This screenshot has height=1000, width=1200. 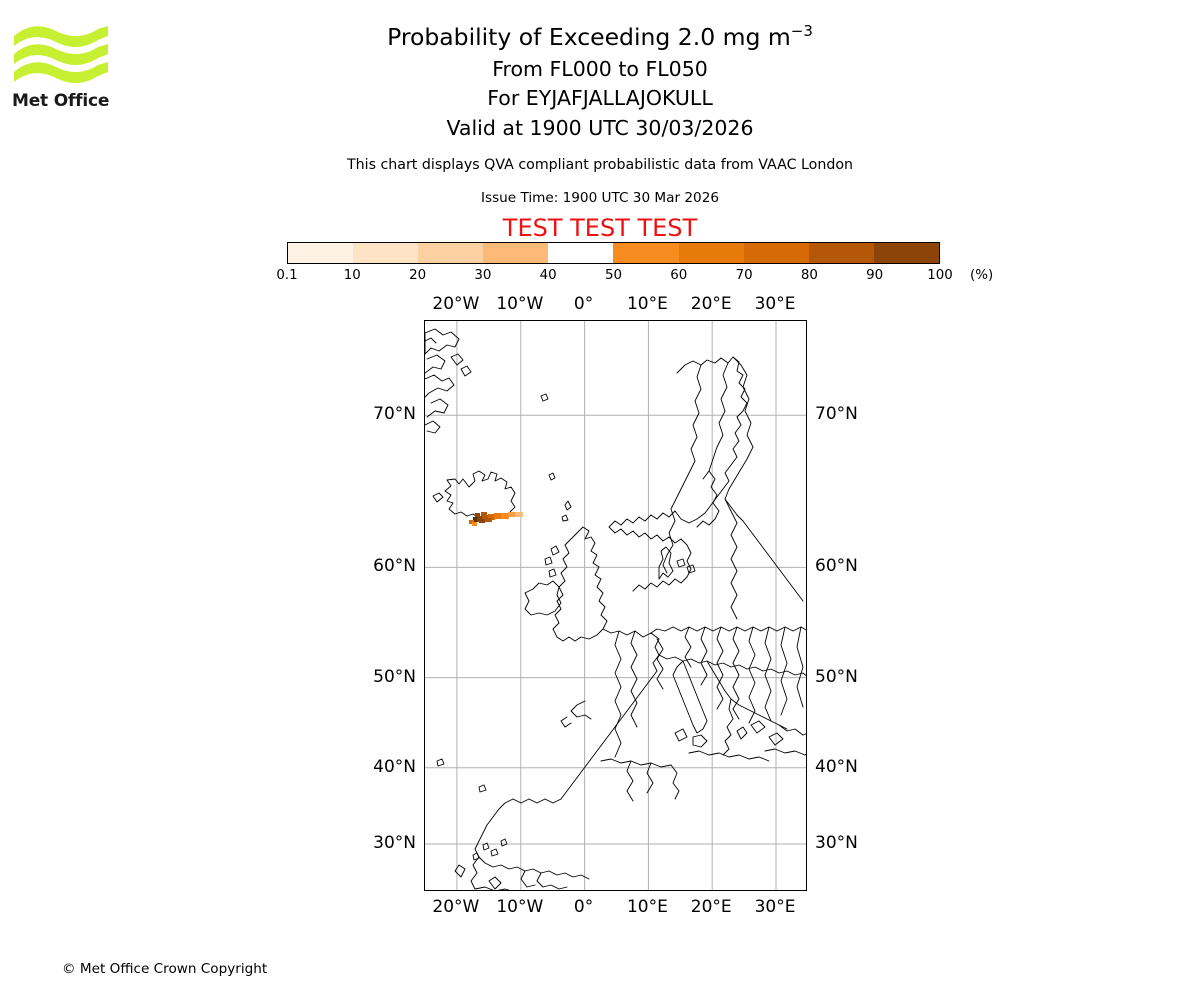 What do you see at coordinates (711, 304) in the screenshot?
I see `lon-label-top-4: 20°E` at bounding box center [711, 304].